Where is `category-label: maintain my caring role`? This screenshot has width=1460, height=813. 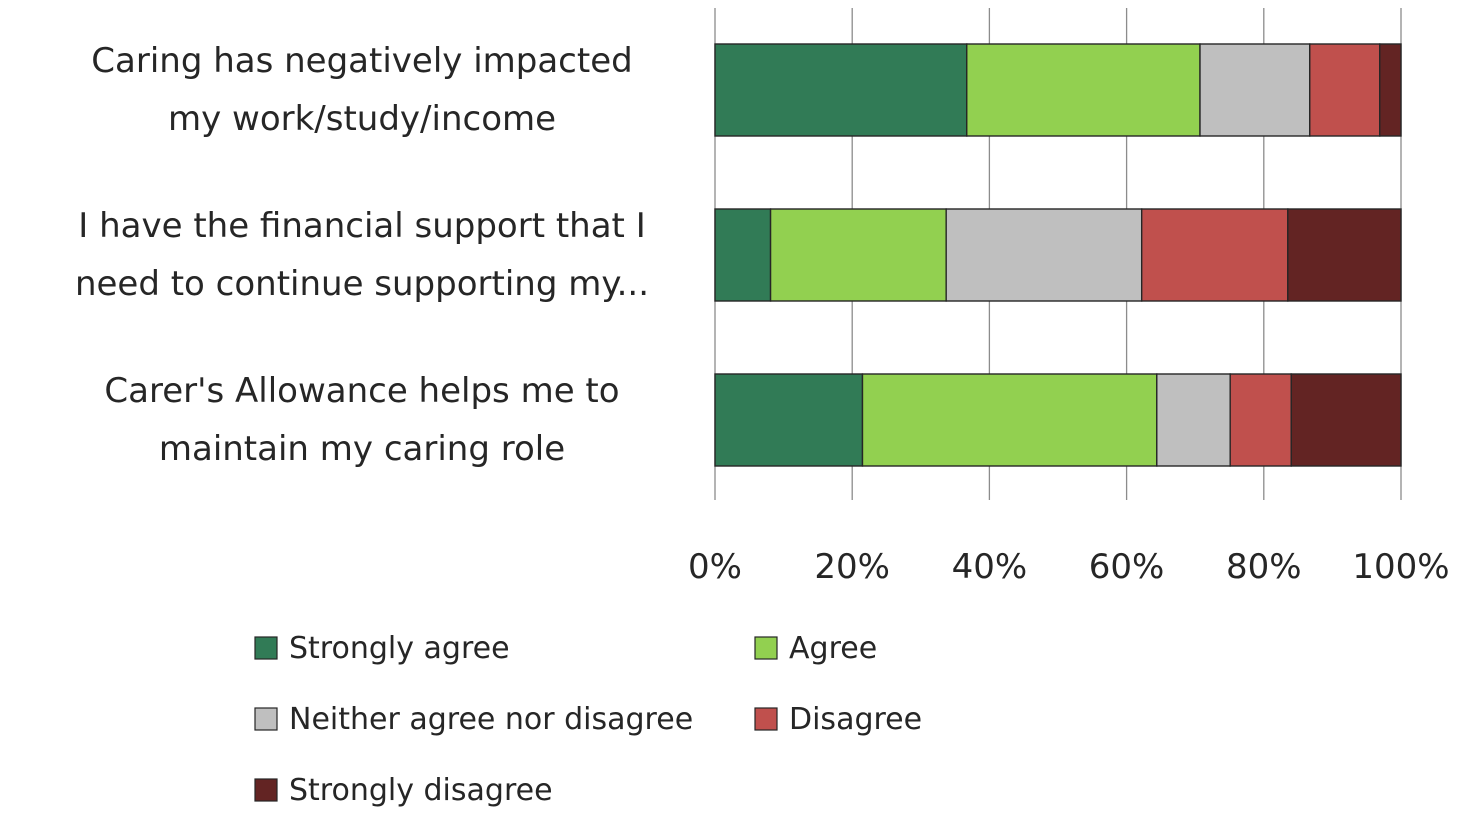
category-label: maintain my caring role is located at coordinates (362, 449).